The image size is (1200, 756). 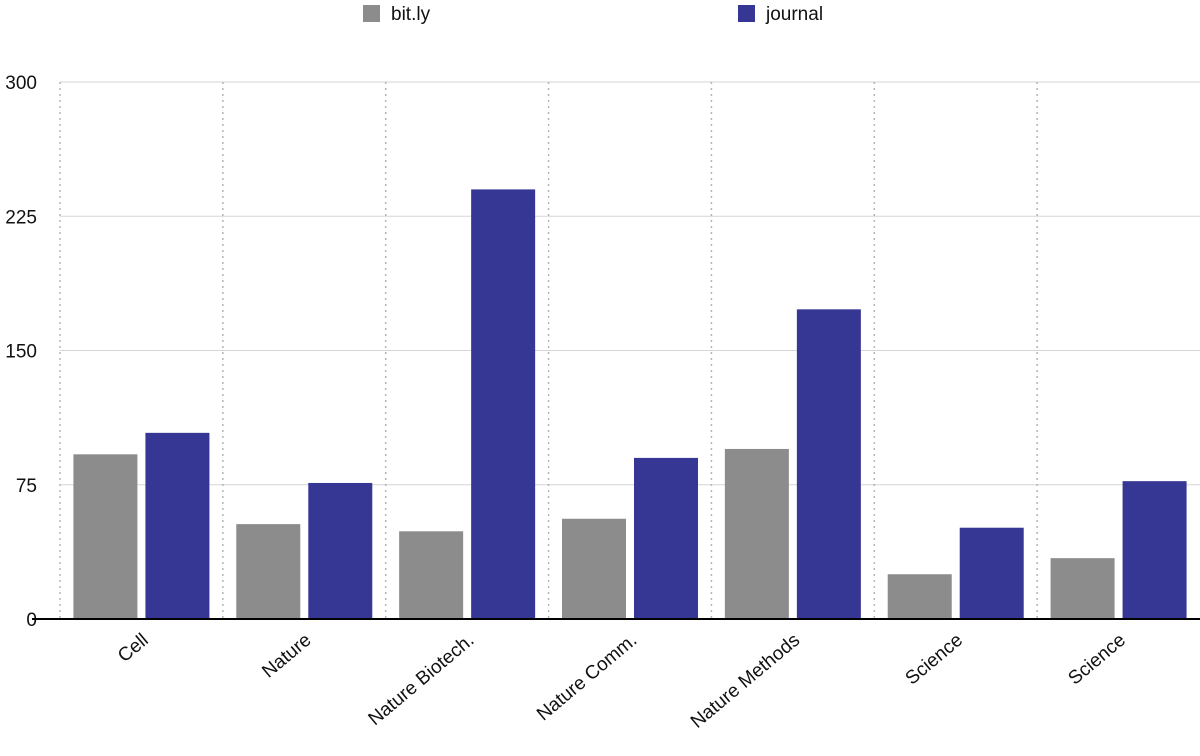 I want to click on x-tick-label-nature-1: Nature, so click(x=286, y=656).